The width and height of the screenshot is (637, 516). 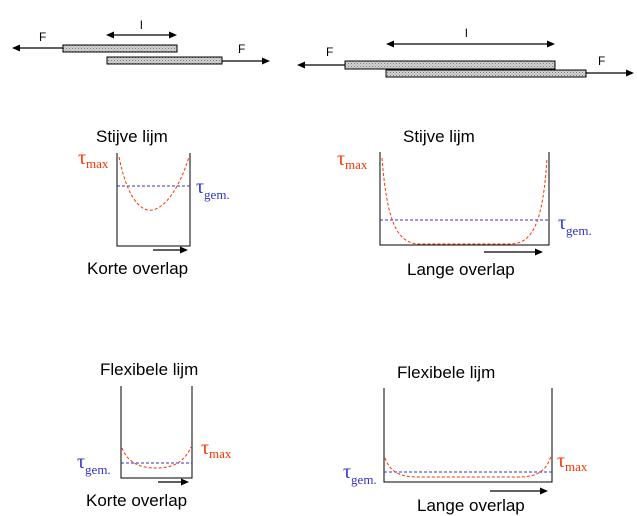 I want to click on panel-stiff-short: Stijve lijm τmax τgem. Korte overlap, so click(x=154, y=202).